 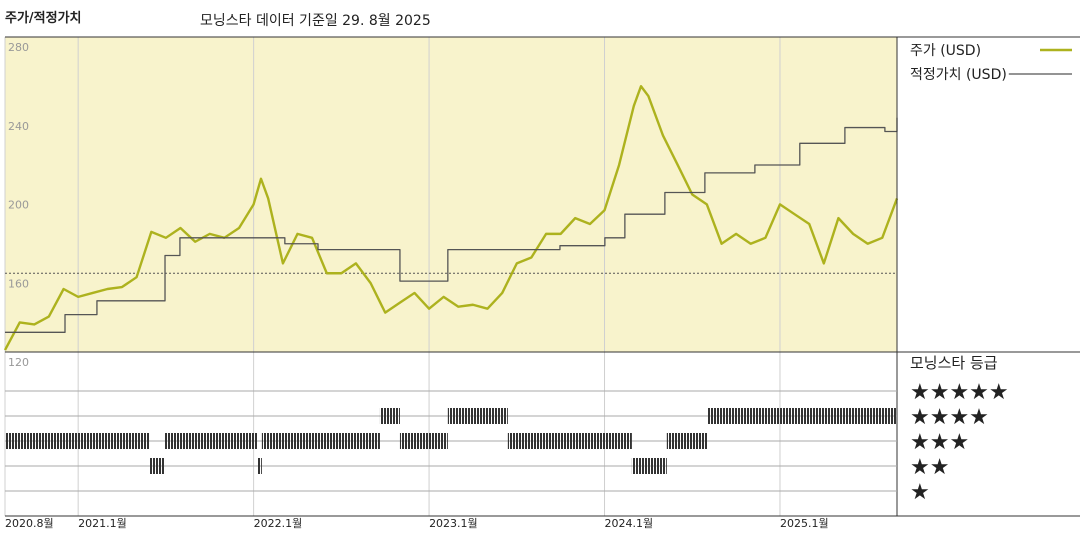 What do you see at coordinates (939, 442) in the screenshot?
I see `rating-label: ★★★` at bounding box center [939, 442].